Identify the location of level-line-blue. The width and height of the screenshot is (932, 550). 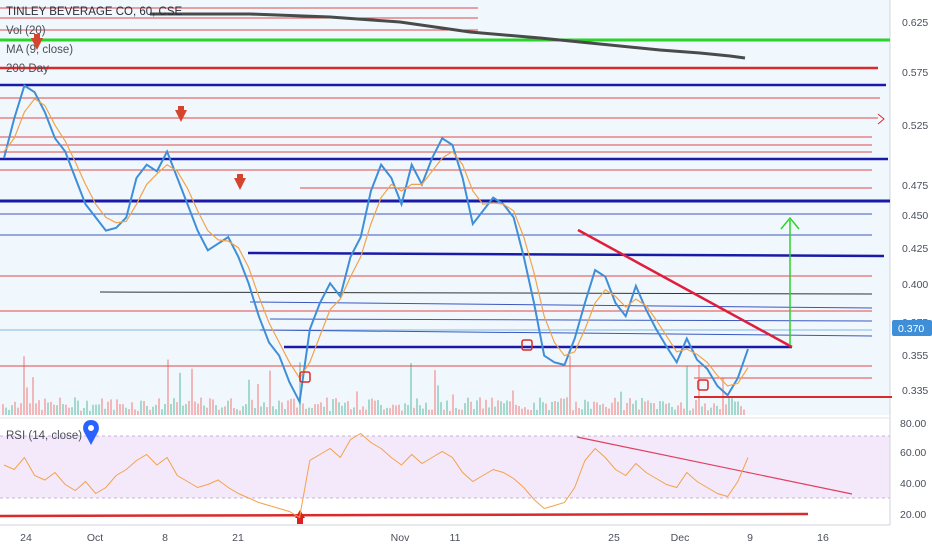
(566, 254).